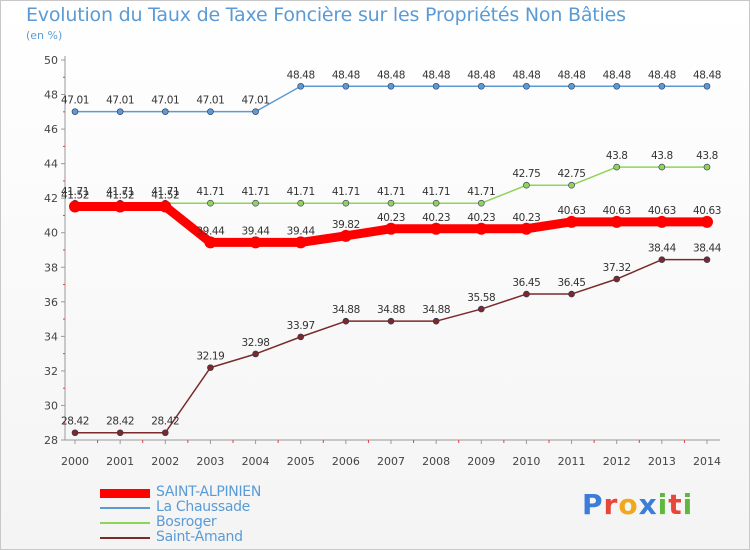 The width and height of the screenshot is (750, 550). I want to click on x-tick-label: 2002, so click(165, 461).